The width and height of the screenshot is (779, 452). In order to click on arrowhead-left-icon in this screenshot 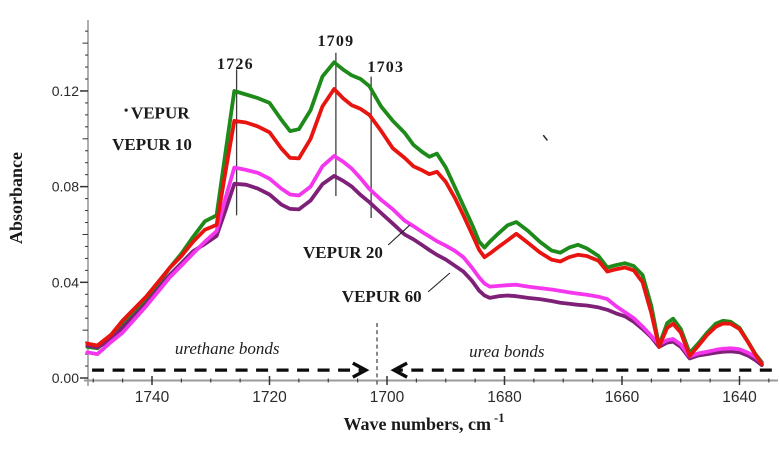, I will do `click(399, 370)`.